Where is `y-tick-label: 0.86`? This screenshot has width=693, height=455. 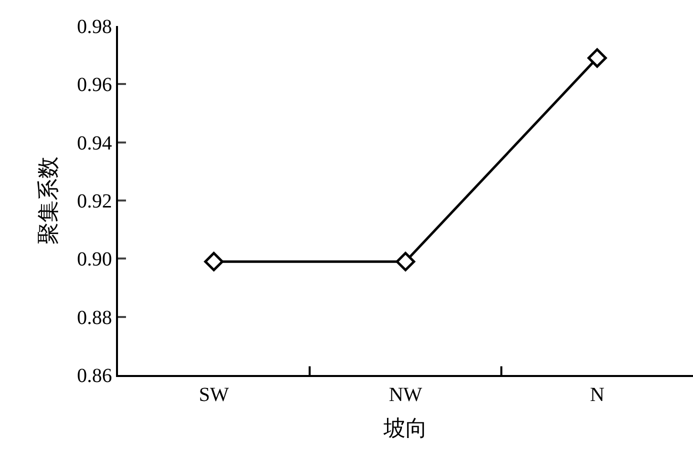
y-tick-label: 0.86 is located at coordinates (94, 376).